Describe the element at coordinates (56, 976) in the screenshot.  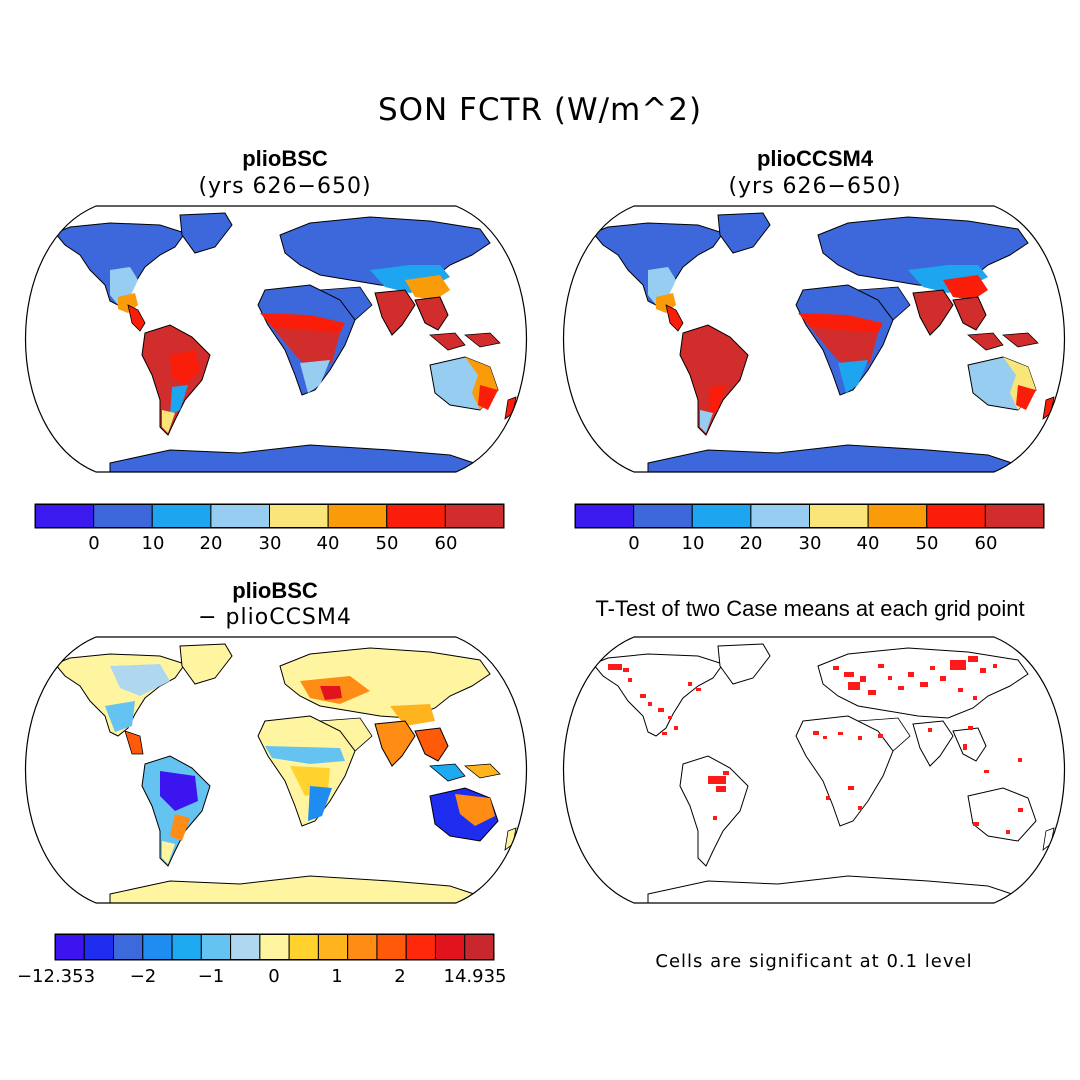
I see `colorbar-diff-tick: −12.353` at that location.